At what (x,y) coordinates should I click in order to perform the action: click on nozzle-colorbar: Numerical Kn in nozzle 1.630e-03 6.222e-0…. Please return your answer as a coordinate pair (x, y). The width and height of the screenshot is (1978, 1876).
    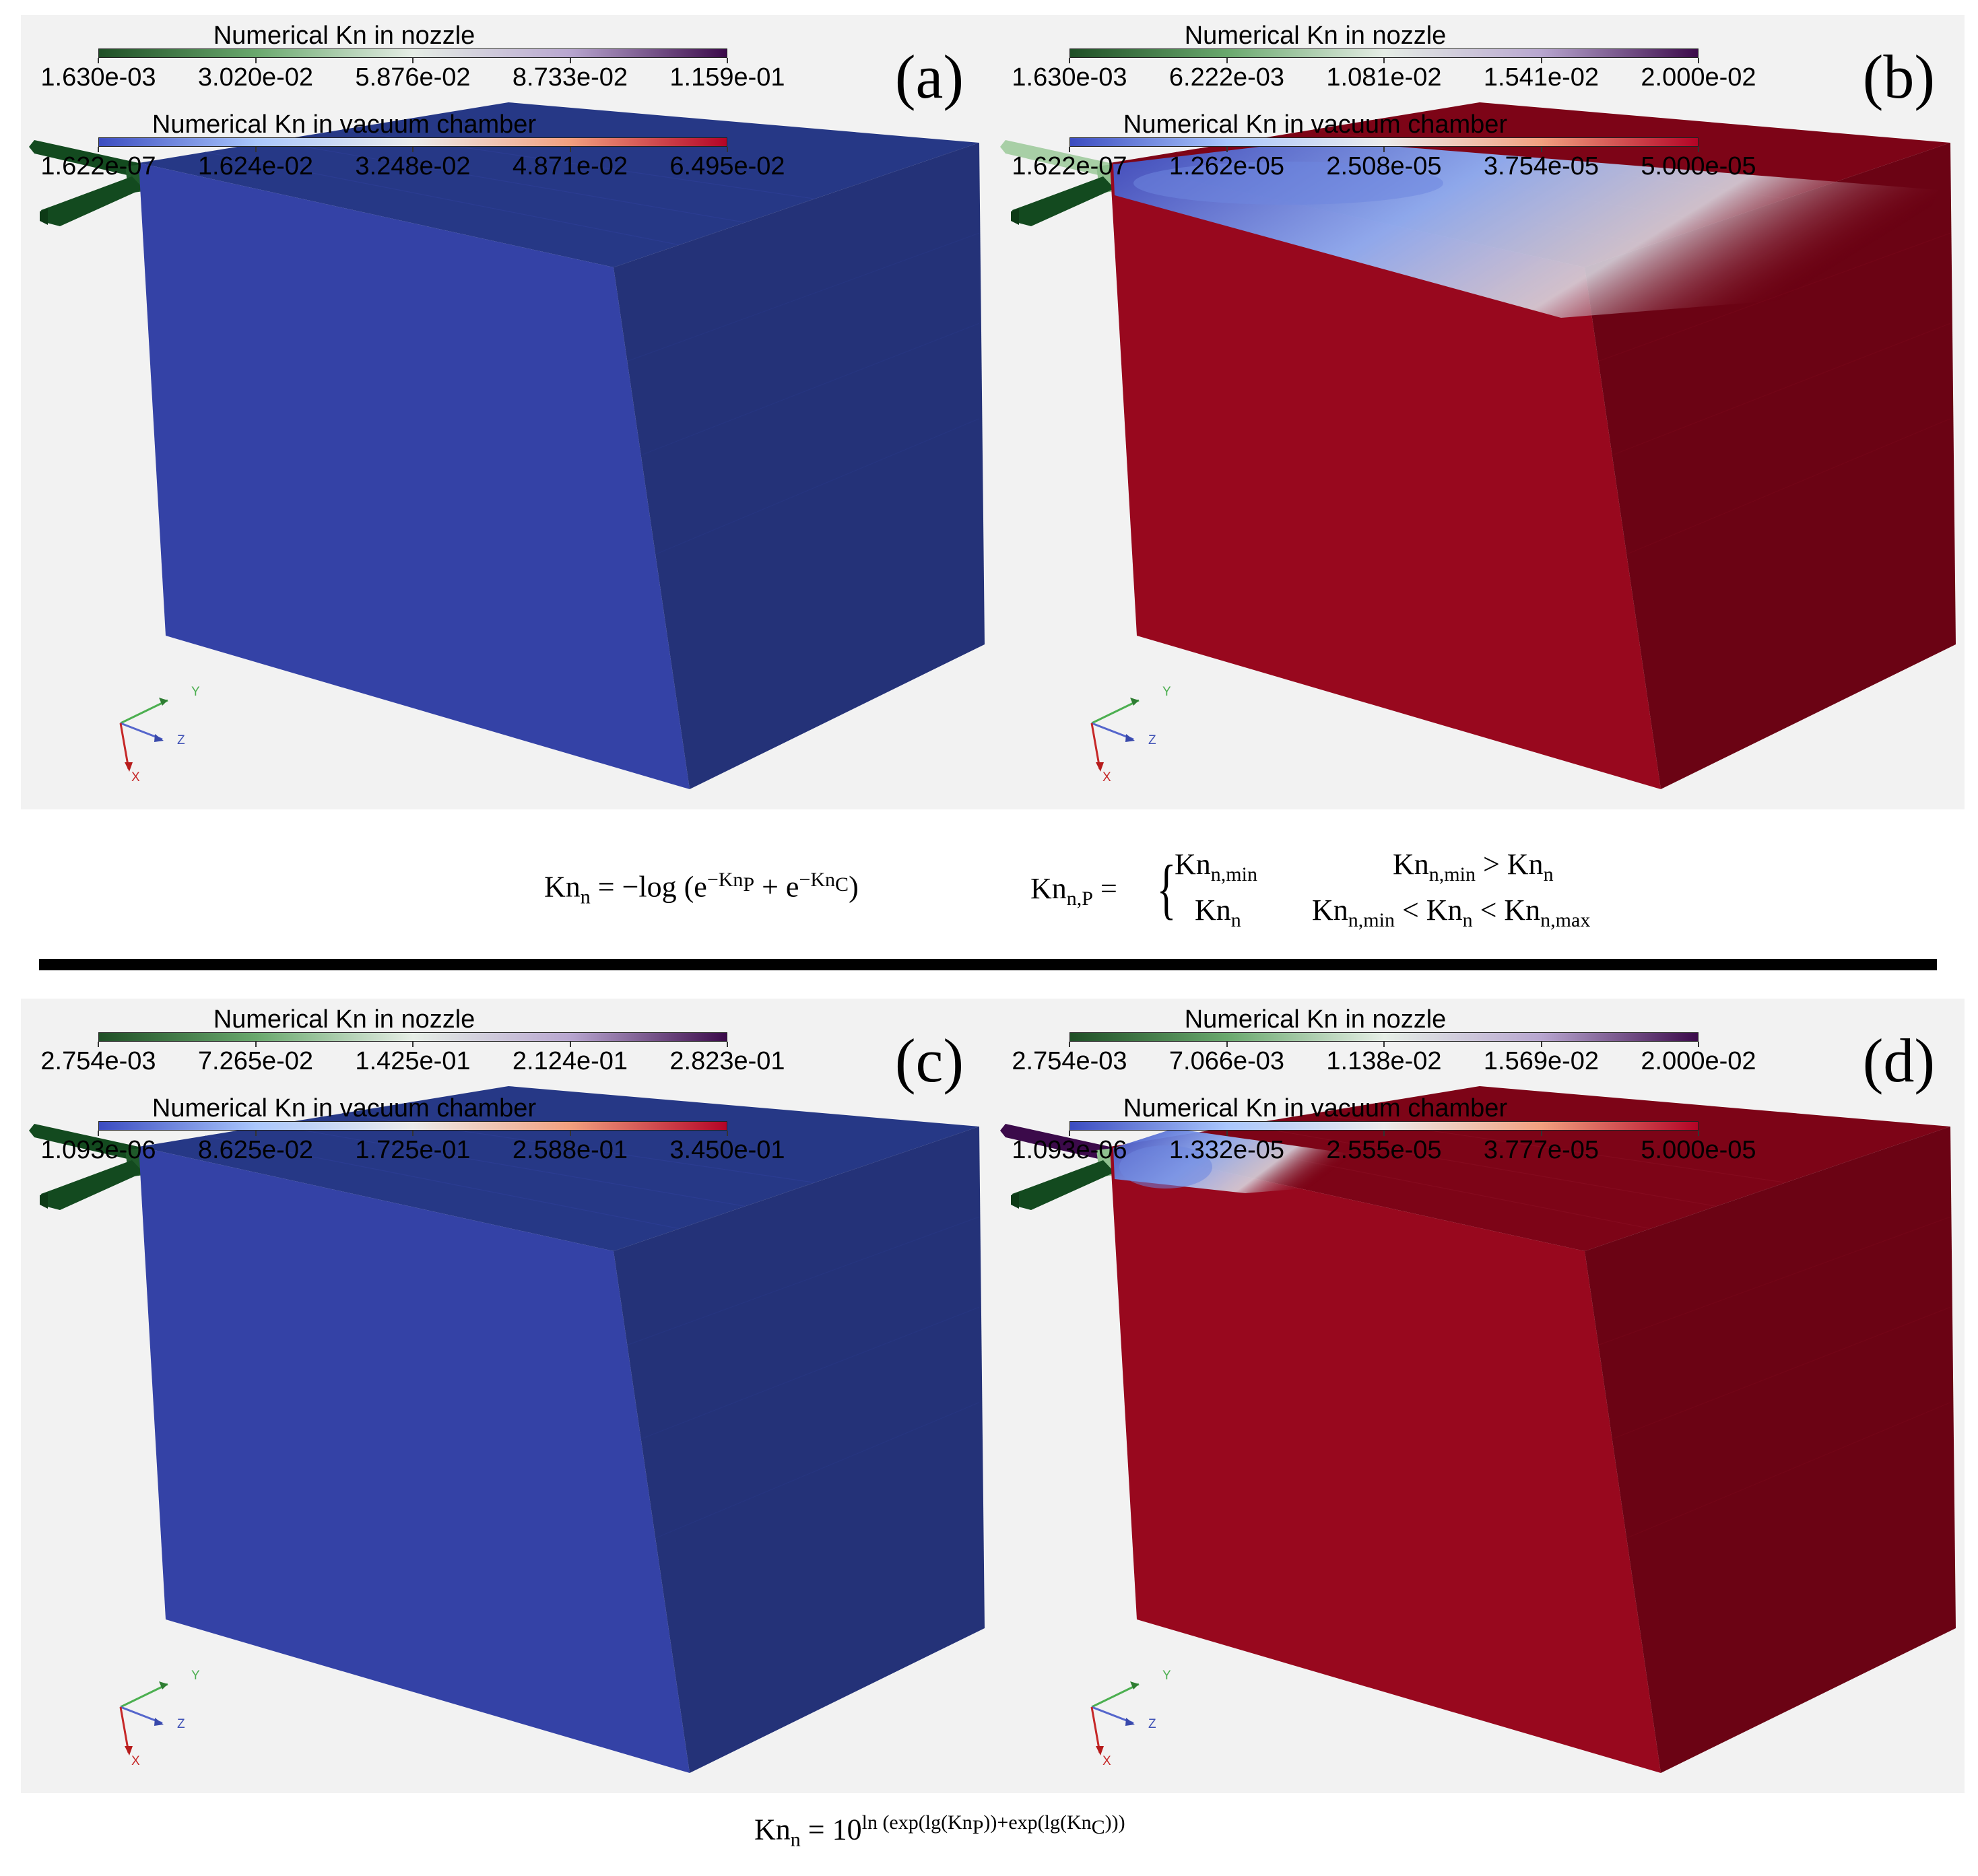
    Looking at the image, I should click on (1396, 57).